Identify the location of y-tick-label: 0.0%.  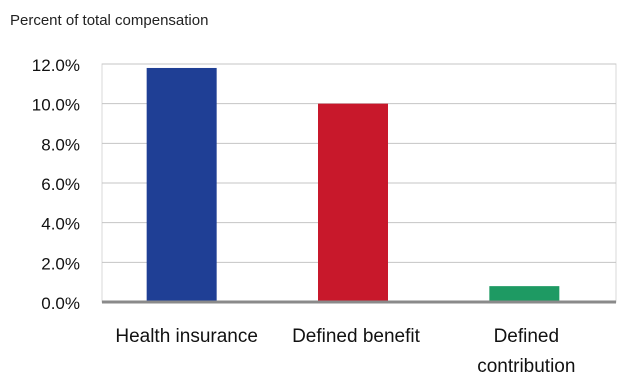
(60, 303).